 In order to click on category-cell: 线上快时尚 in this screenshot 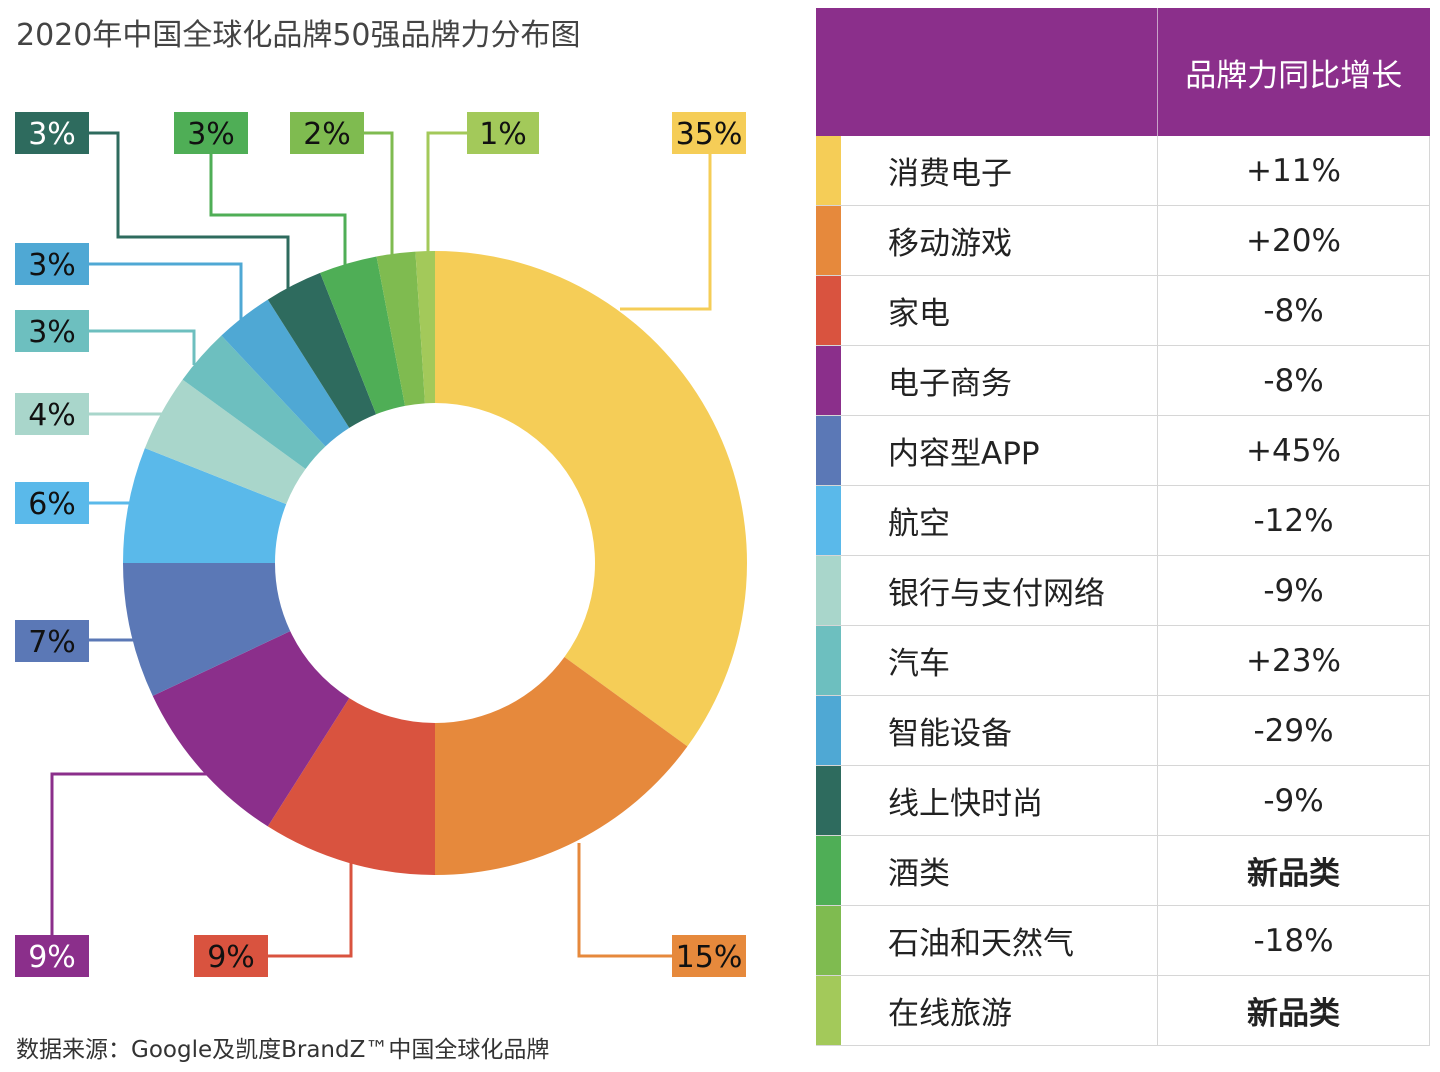, I will do `click(987, 800)`.